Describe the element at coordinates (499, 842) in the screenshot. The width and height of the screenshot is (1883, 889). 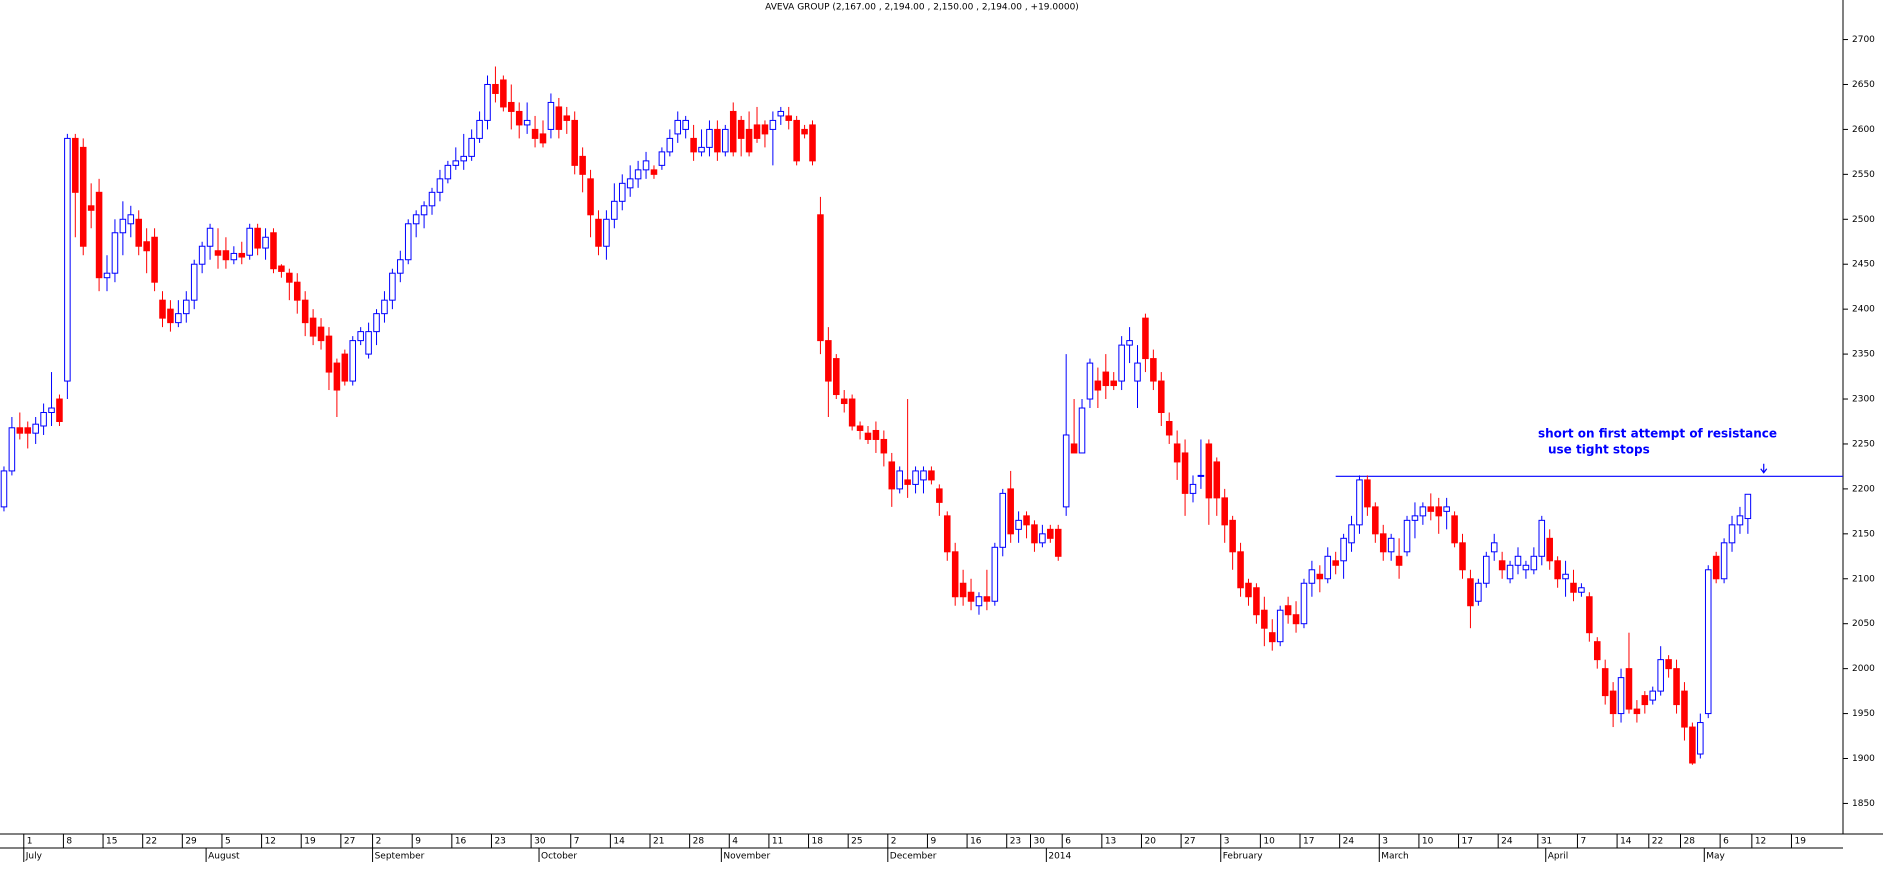
I see `x-tick-label: 23` at that location.